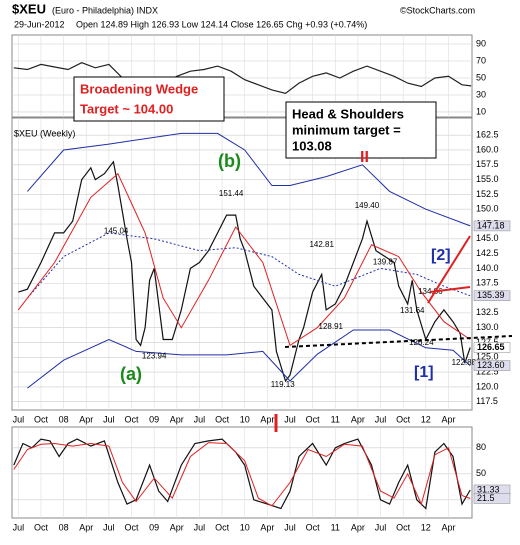 The width and height of the screenshot is (520, 545). I want to click on y-tick-label: 70, so click(481, 60).